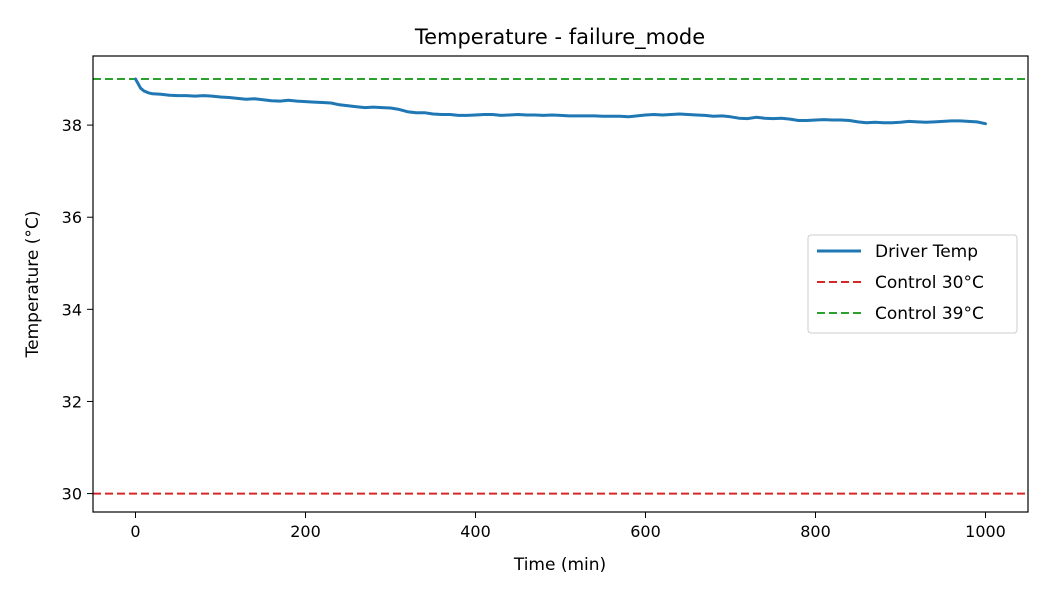  I want to click on y-tick-label: 34, so click(72, 309).